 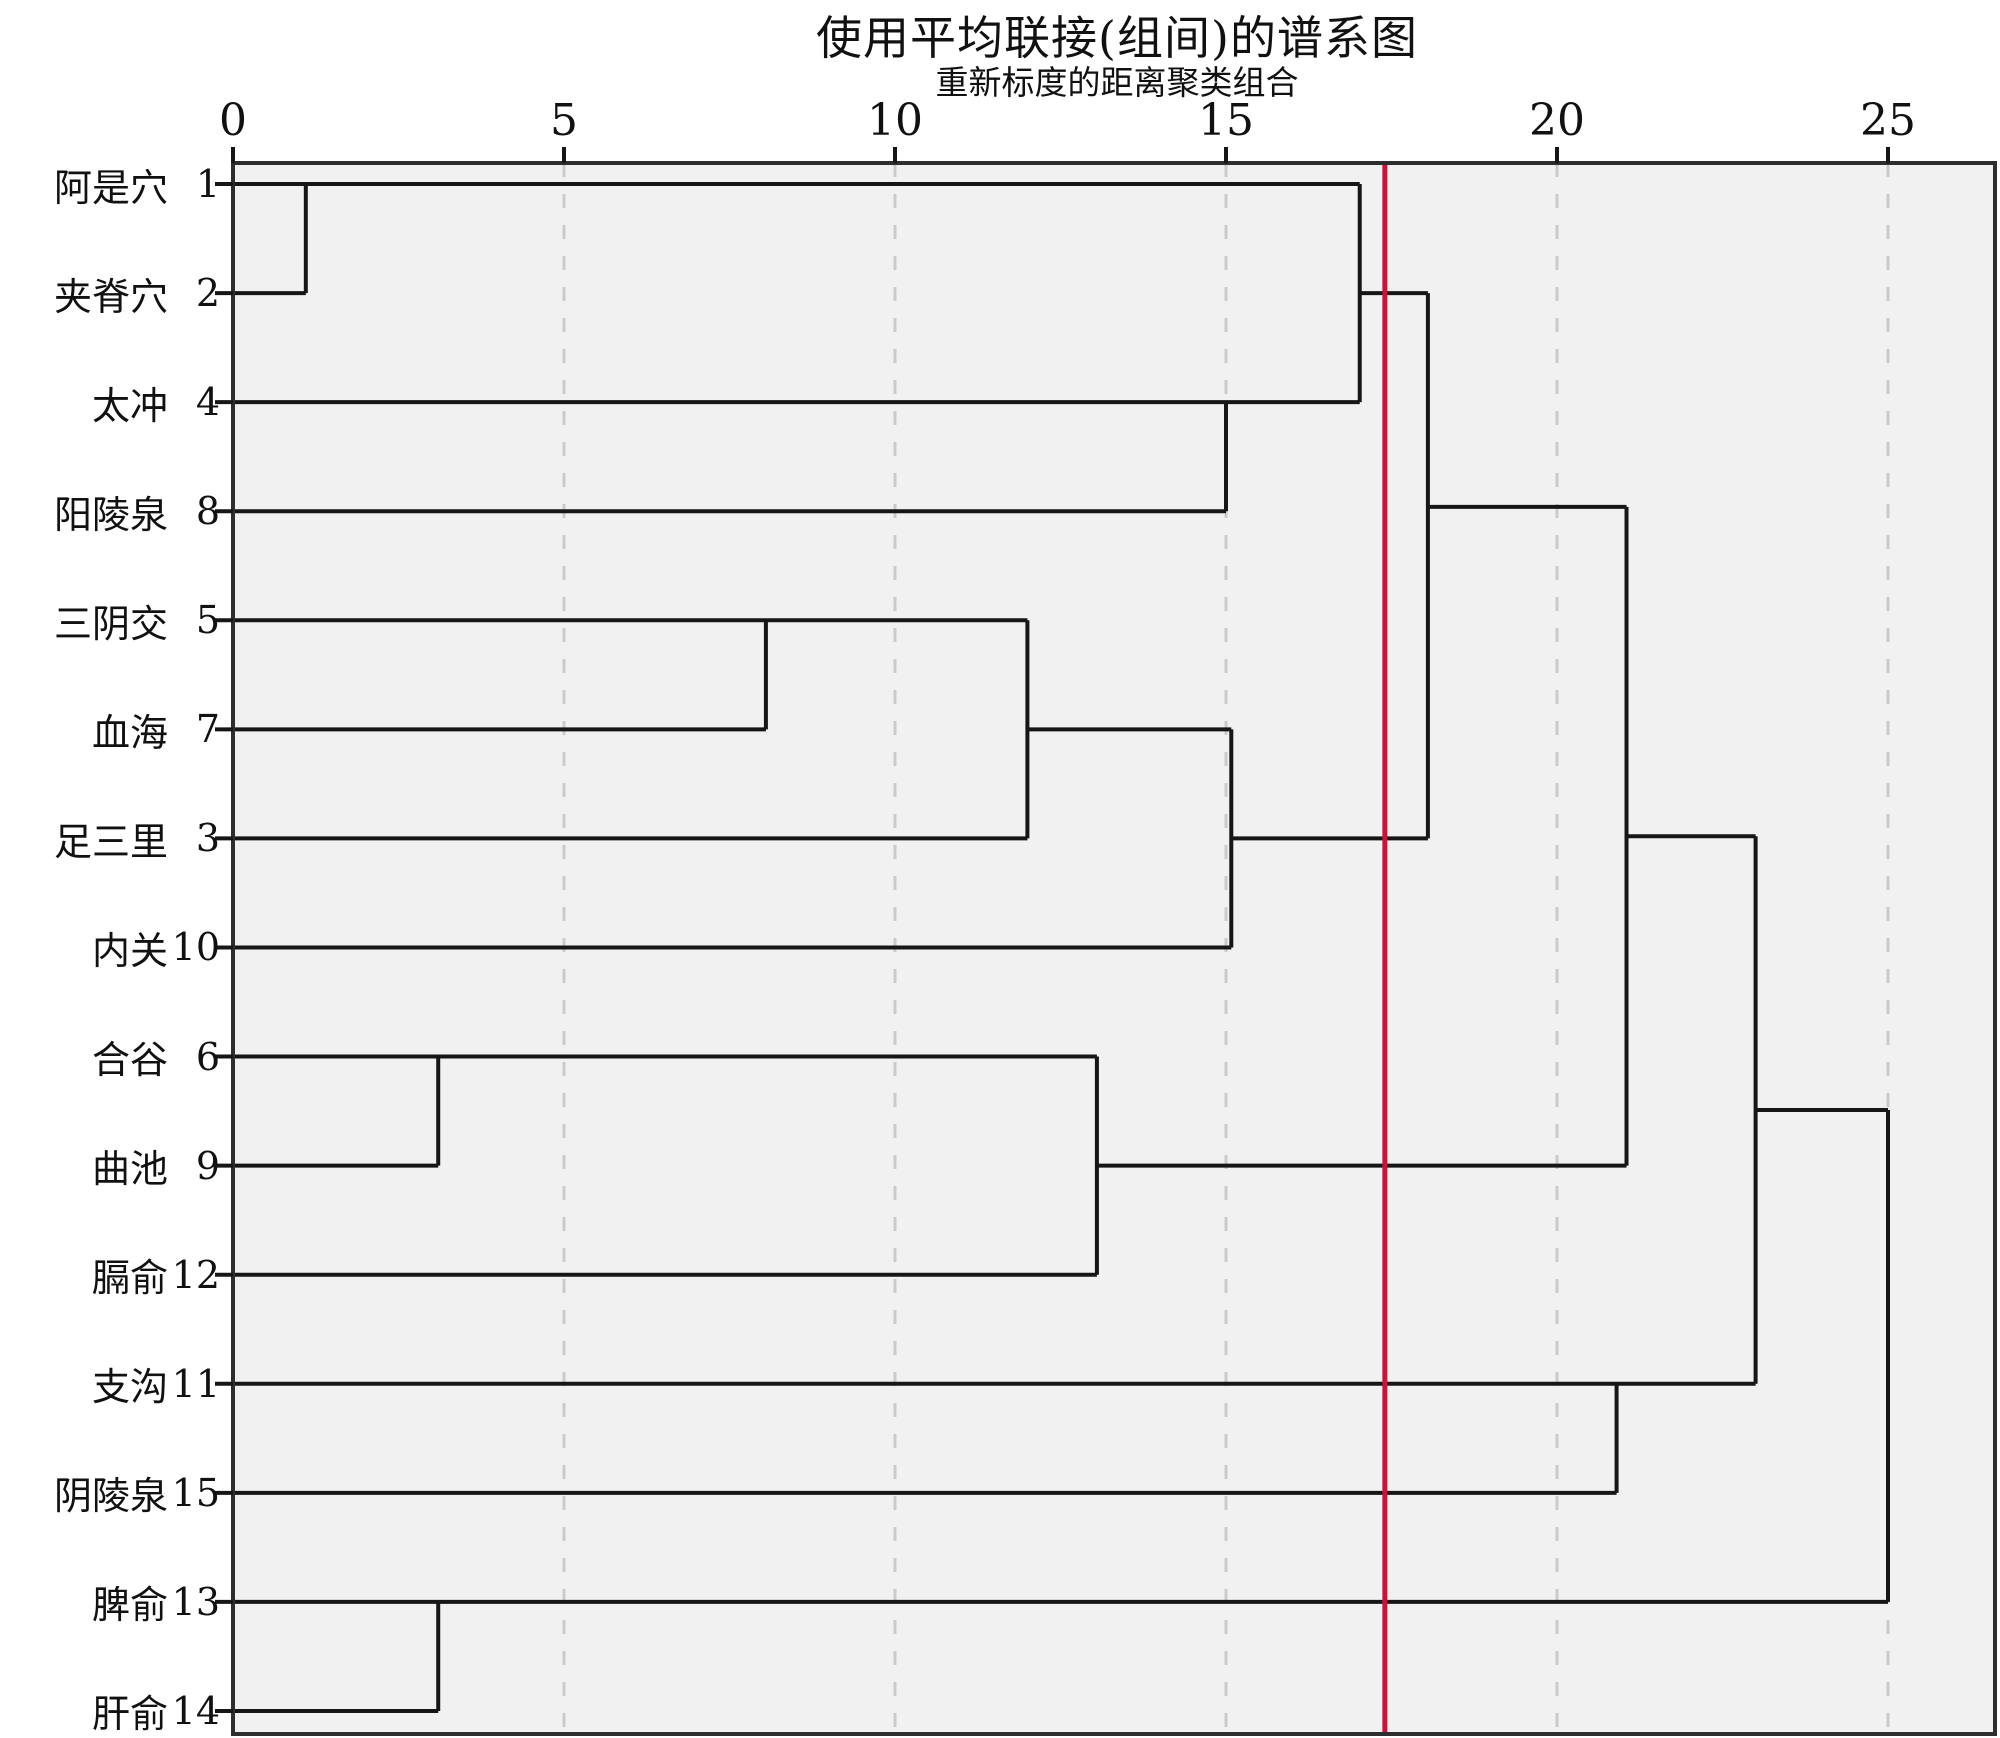 I want to click on leaf-number: 14, so click(x=195, y=1710).